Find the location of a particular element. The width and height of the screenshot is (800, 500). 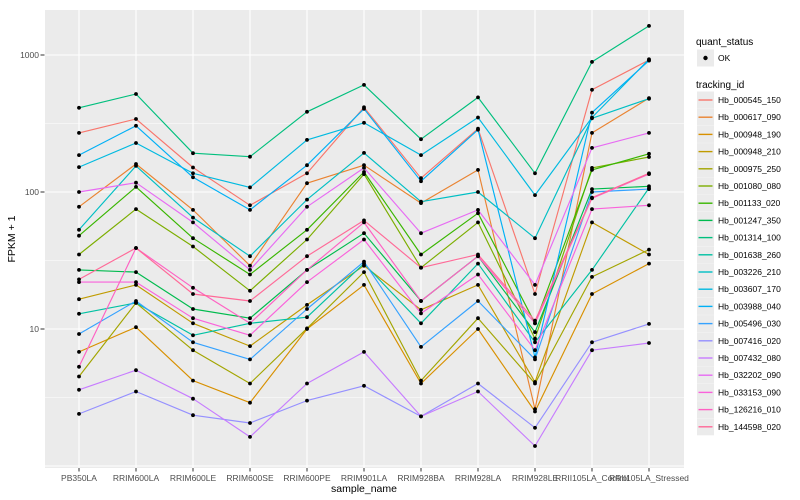

y-tick-label: 100 is located at coordinates (32, 192).